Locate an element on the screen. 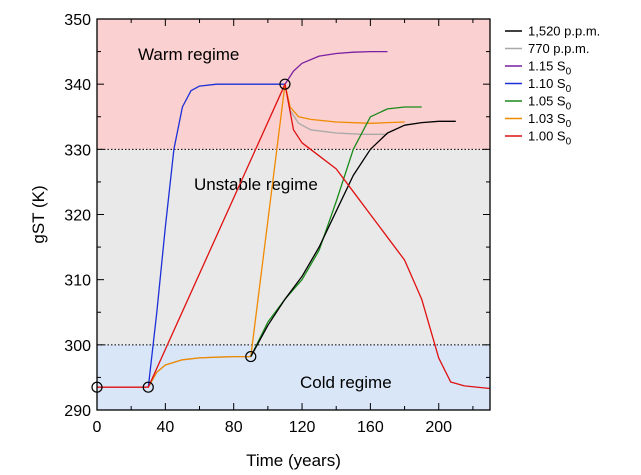 This screenshot has height=475, width=641. legend-label-1: 770 p.p.m. is located at coordinates (558, 48).